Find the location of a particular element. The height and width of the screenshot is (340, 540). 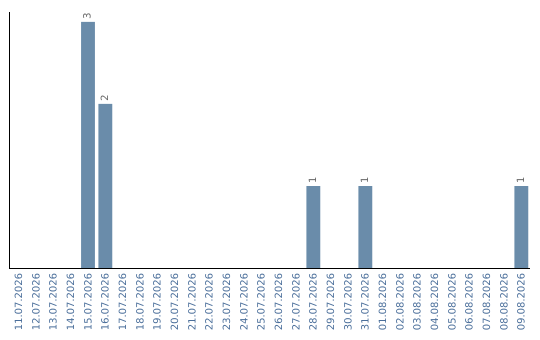

x-tick-label: 12.07.2026 is located at coordinates (36, 301).